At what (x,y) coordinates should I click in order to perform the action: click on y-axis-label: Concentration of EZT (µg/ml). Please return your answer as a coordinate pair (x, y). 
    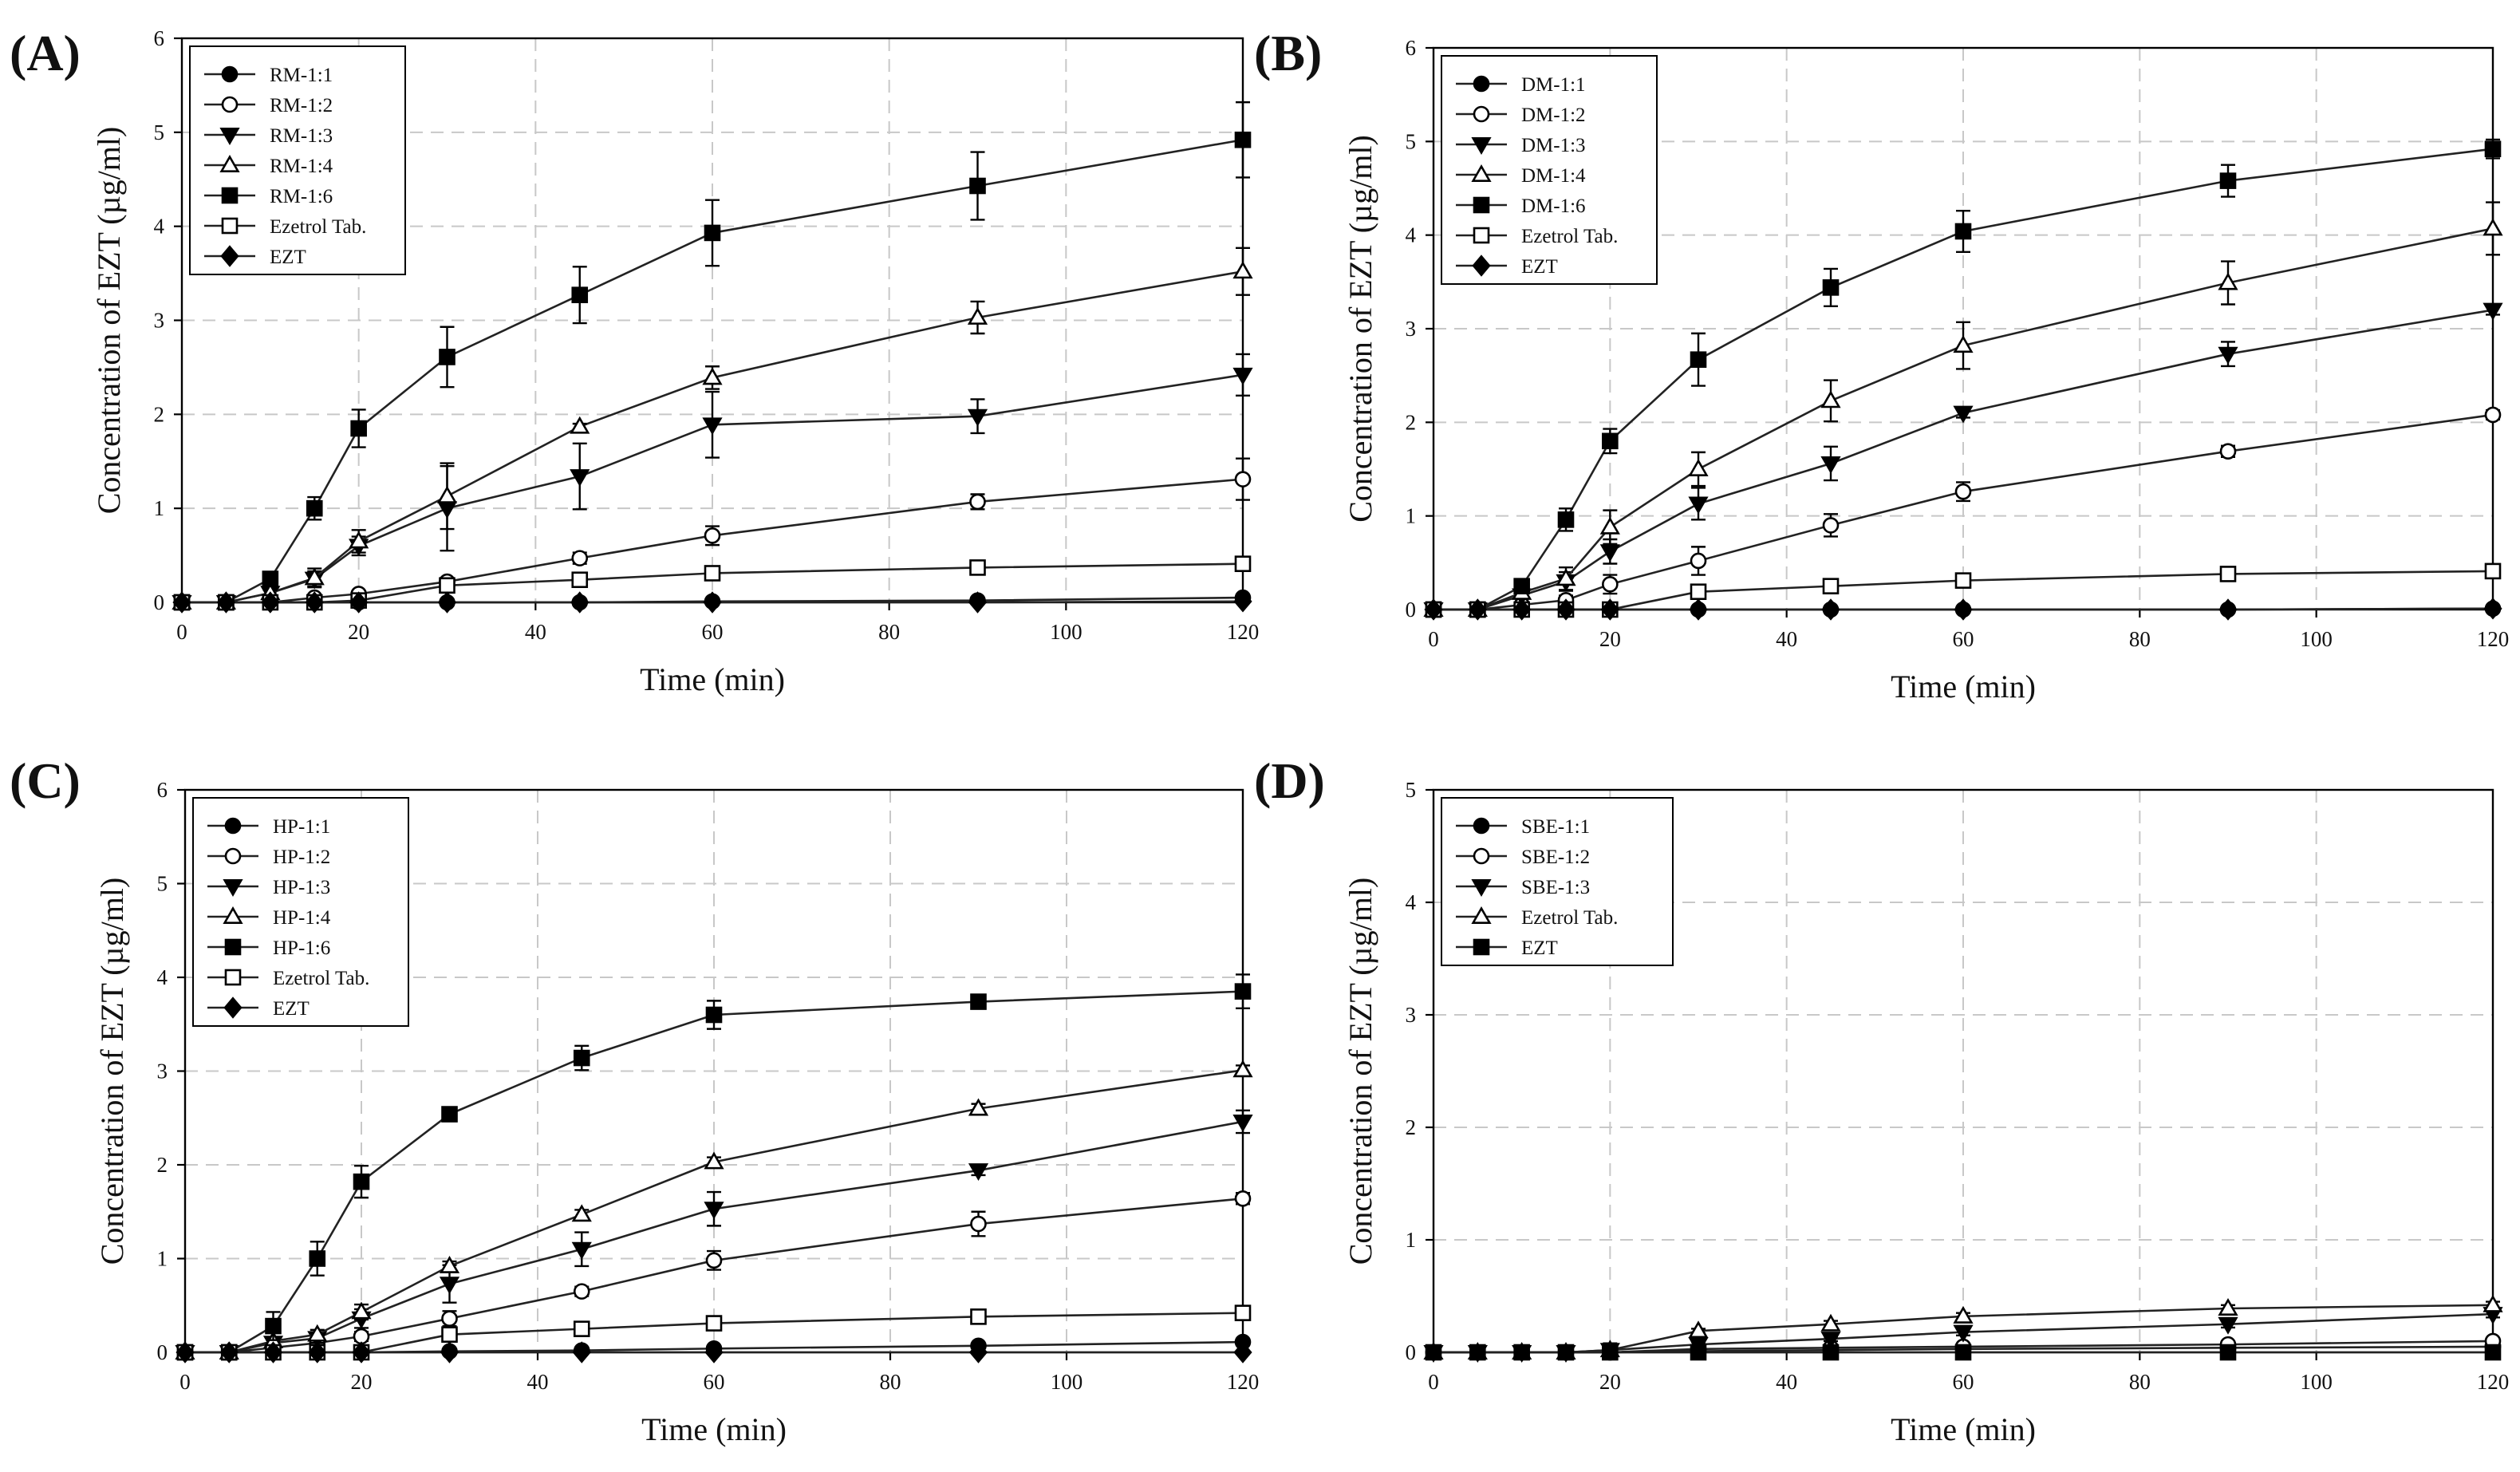
    Looking at the image, I should click on (112, 1072).